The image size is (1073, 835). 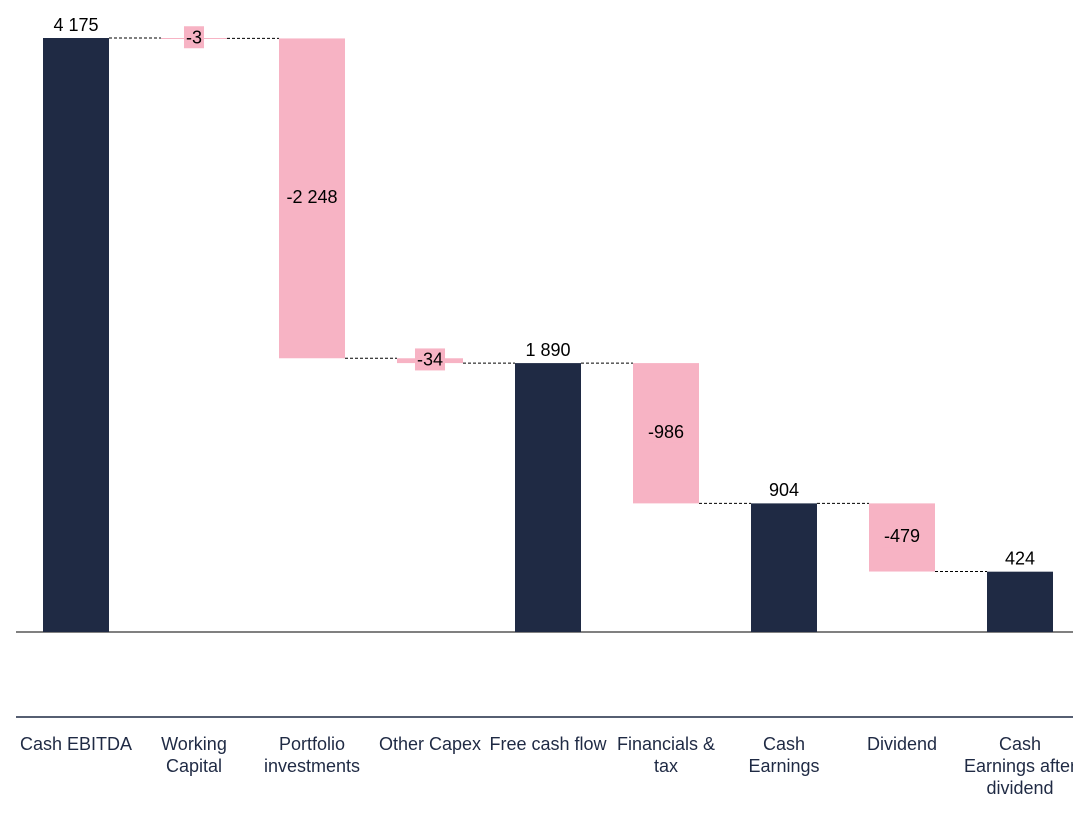 What do you see at coordinates (1018, 766) in the screenshot?
I see `category-label: Cash Earnings after dividend` at bounding box center [1018, 766].